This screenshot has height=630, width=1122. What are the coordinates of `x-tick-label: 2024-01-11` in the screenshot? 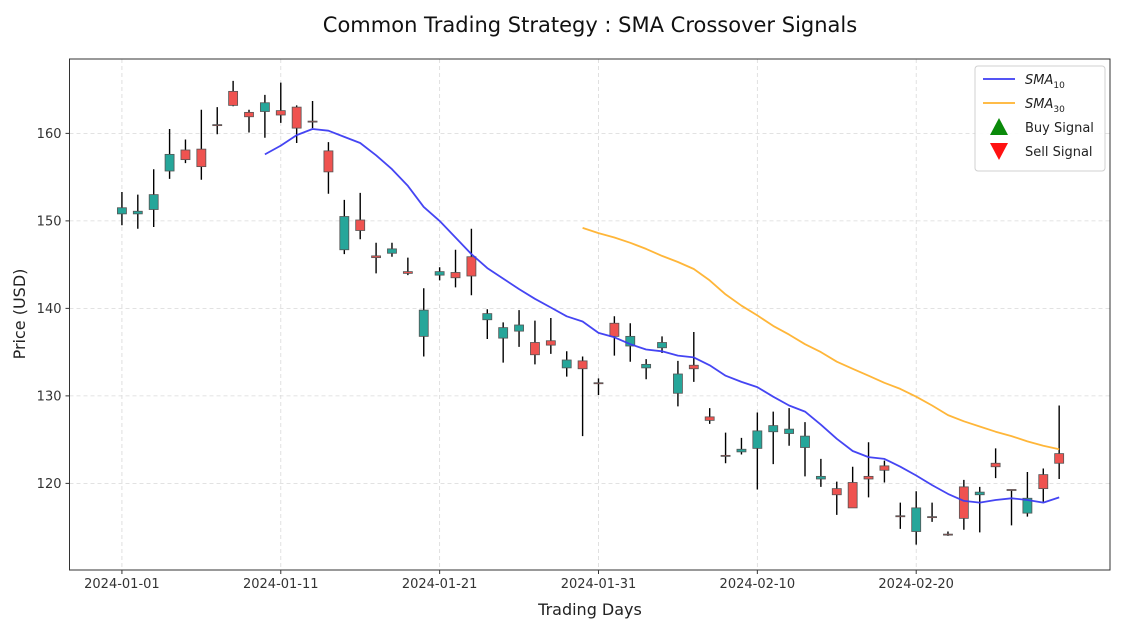 It's located at (281, 584).